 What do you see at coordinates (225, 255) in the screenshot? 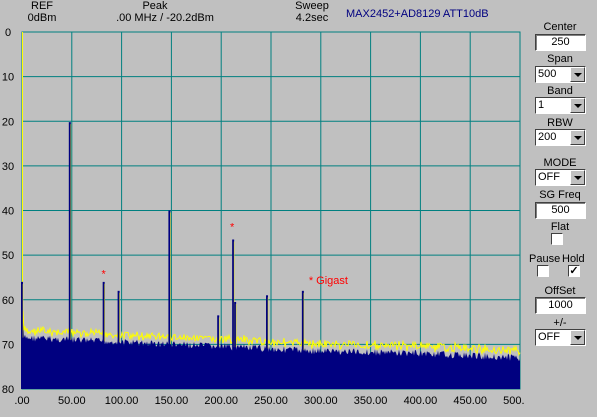
I see `peak-markers: * * * Gigast` at bounding box center [225, 255].